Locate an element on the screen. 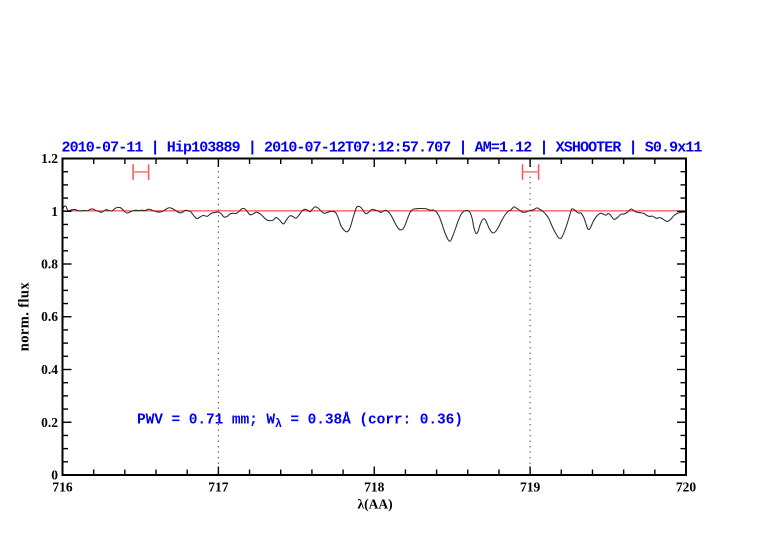 The image size is (782, 547). svg-text: 717 is located at coordinates (218, 487).